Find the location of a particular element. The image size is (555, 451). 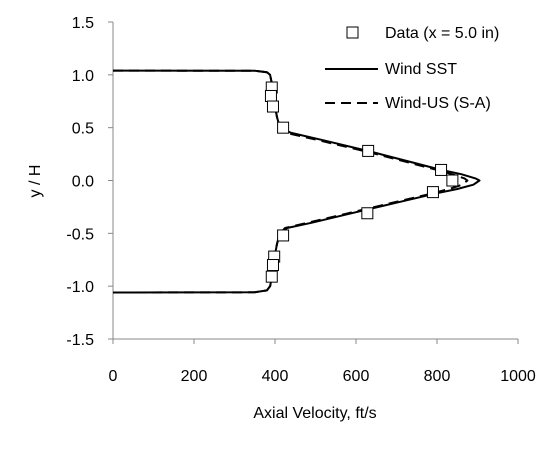

y-tick-label: 1.5 is located at coordinates (83, 23).